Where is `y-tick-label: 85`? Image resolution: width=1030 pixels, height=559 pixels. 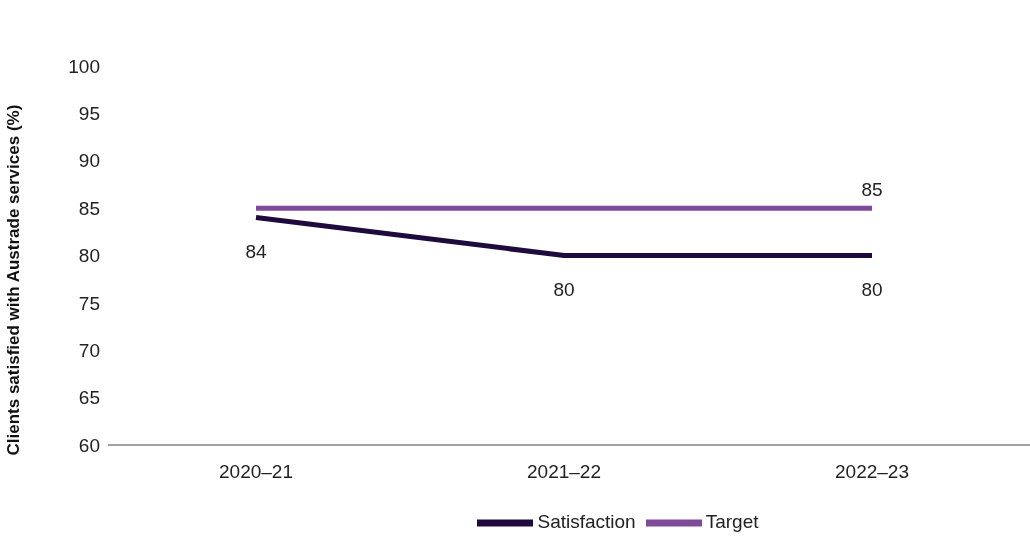
y-tick-label: 85 is located at coordinates (89, 208).